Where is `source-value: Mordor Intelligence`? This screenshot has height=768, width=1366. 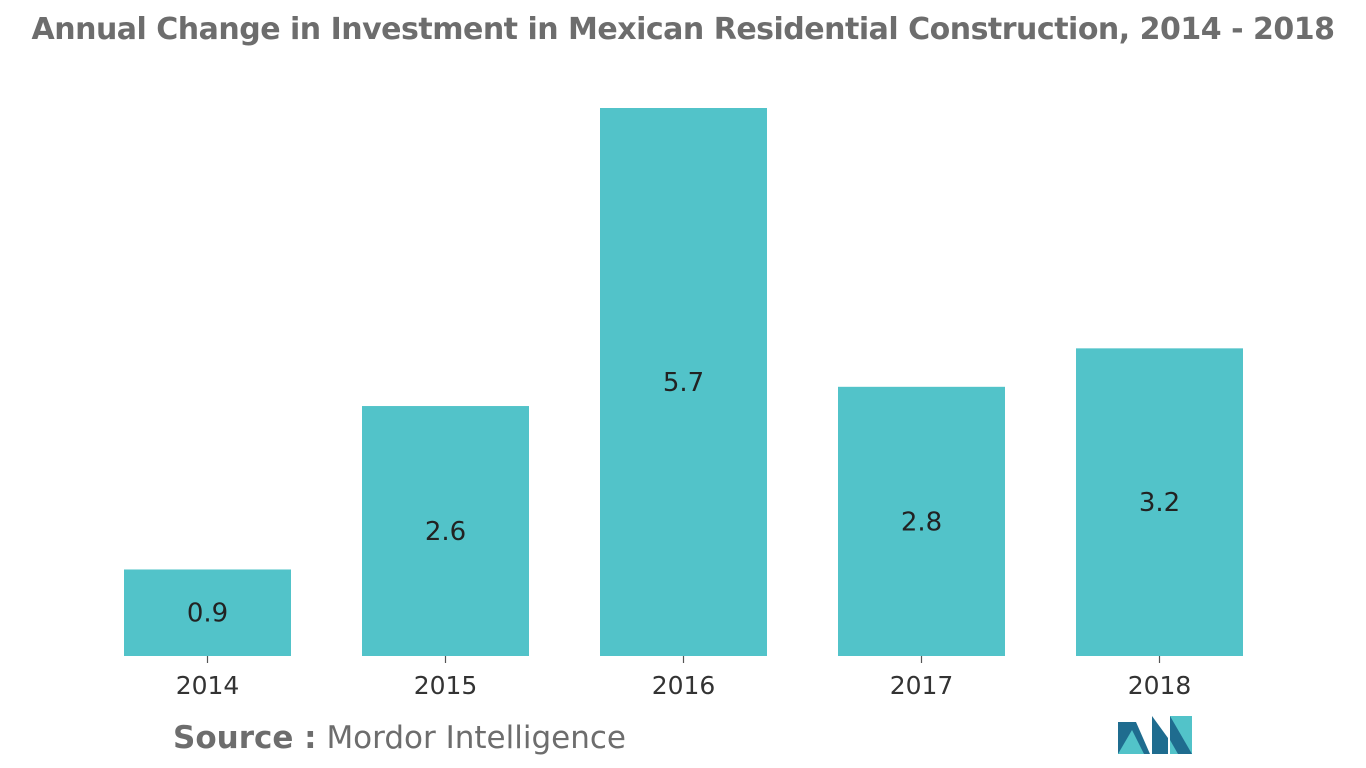 source-value: Mordor Intelligence is located at coordinates (476, 738).